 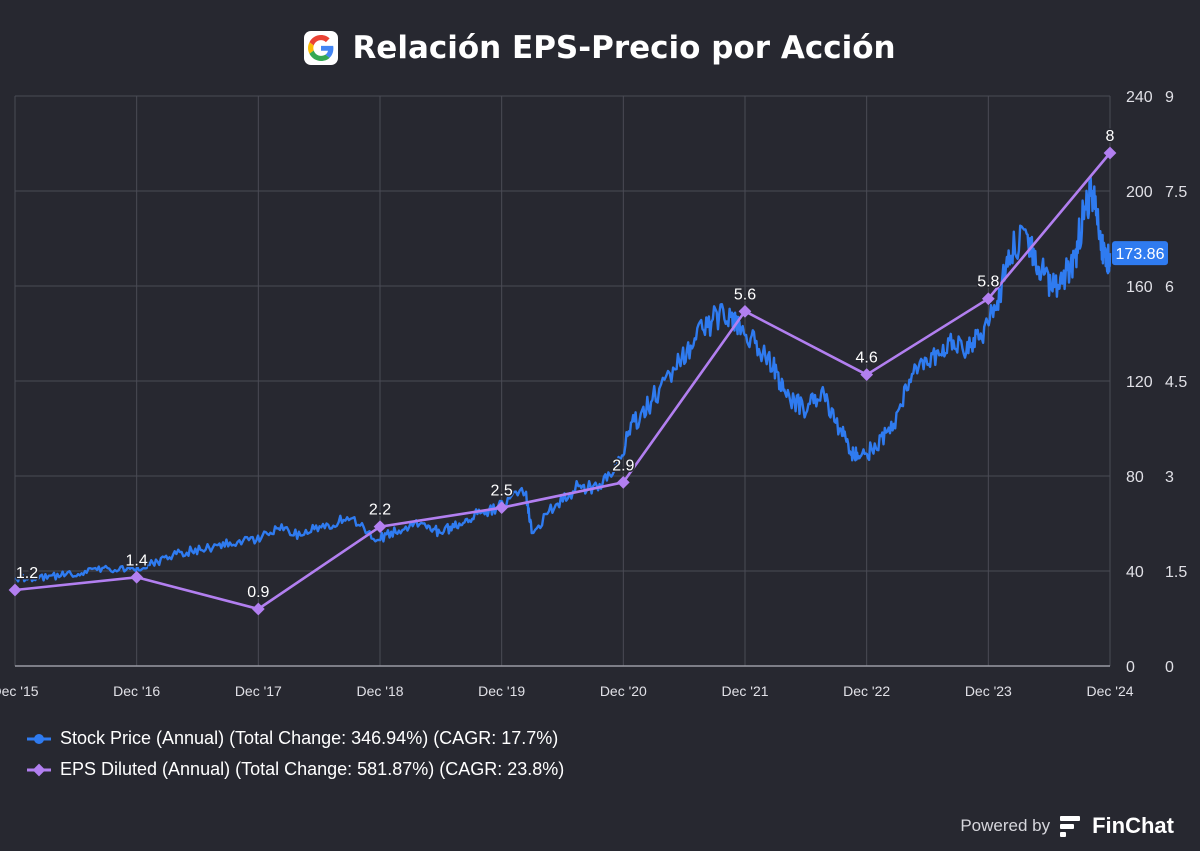 I want to click on finchat-brand: FinChat, so click(x=1133, y=825).